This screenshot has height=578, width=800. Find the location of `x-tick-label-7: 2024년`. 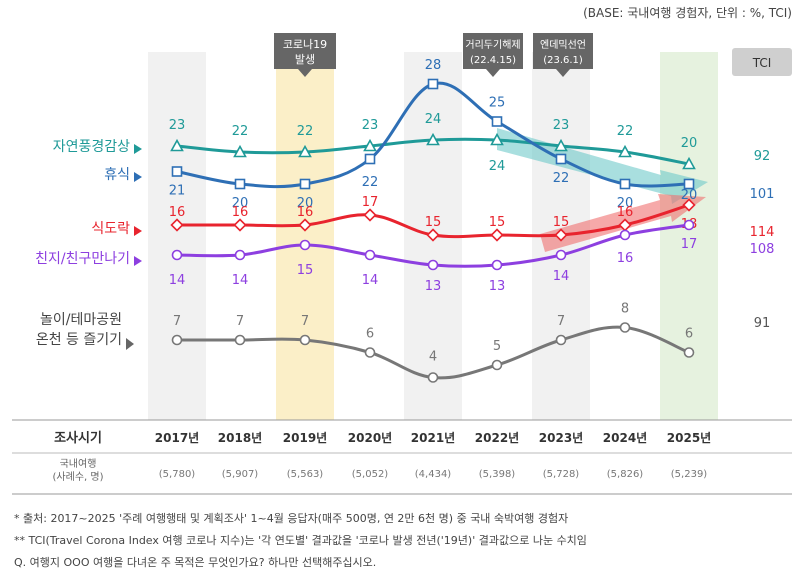

x-tick-label-7: 2024년 is located at coordinates (625, 438).